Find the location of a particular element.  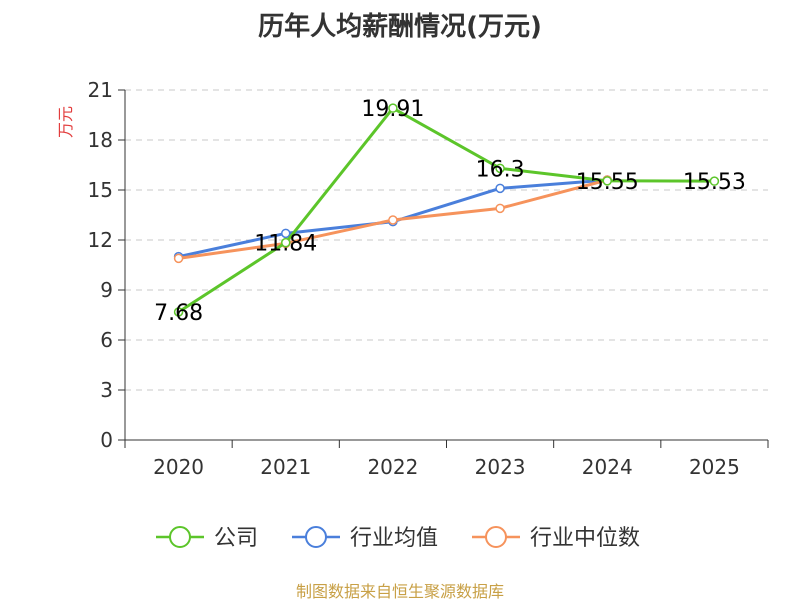

data-label: 16.3 is located at coordinates (500, 169).